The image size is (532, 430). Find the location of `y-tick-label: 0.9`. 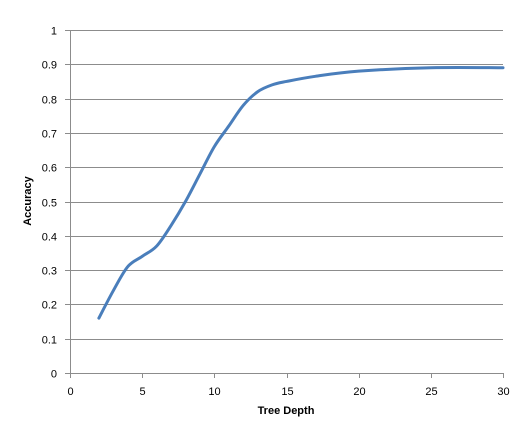

y-tick-label: 0.9 is located at coordinates (49, 66).